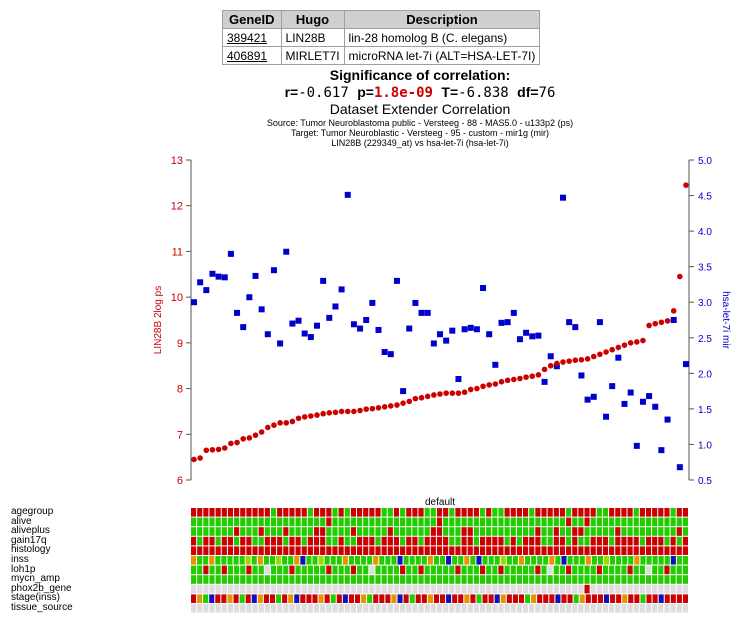 Image resolution: width=733 pixels, height=639 pixels. I want to click on heatmap-row-label: mycn_amp, so click(35, 579).